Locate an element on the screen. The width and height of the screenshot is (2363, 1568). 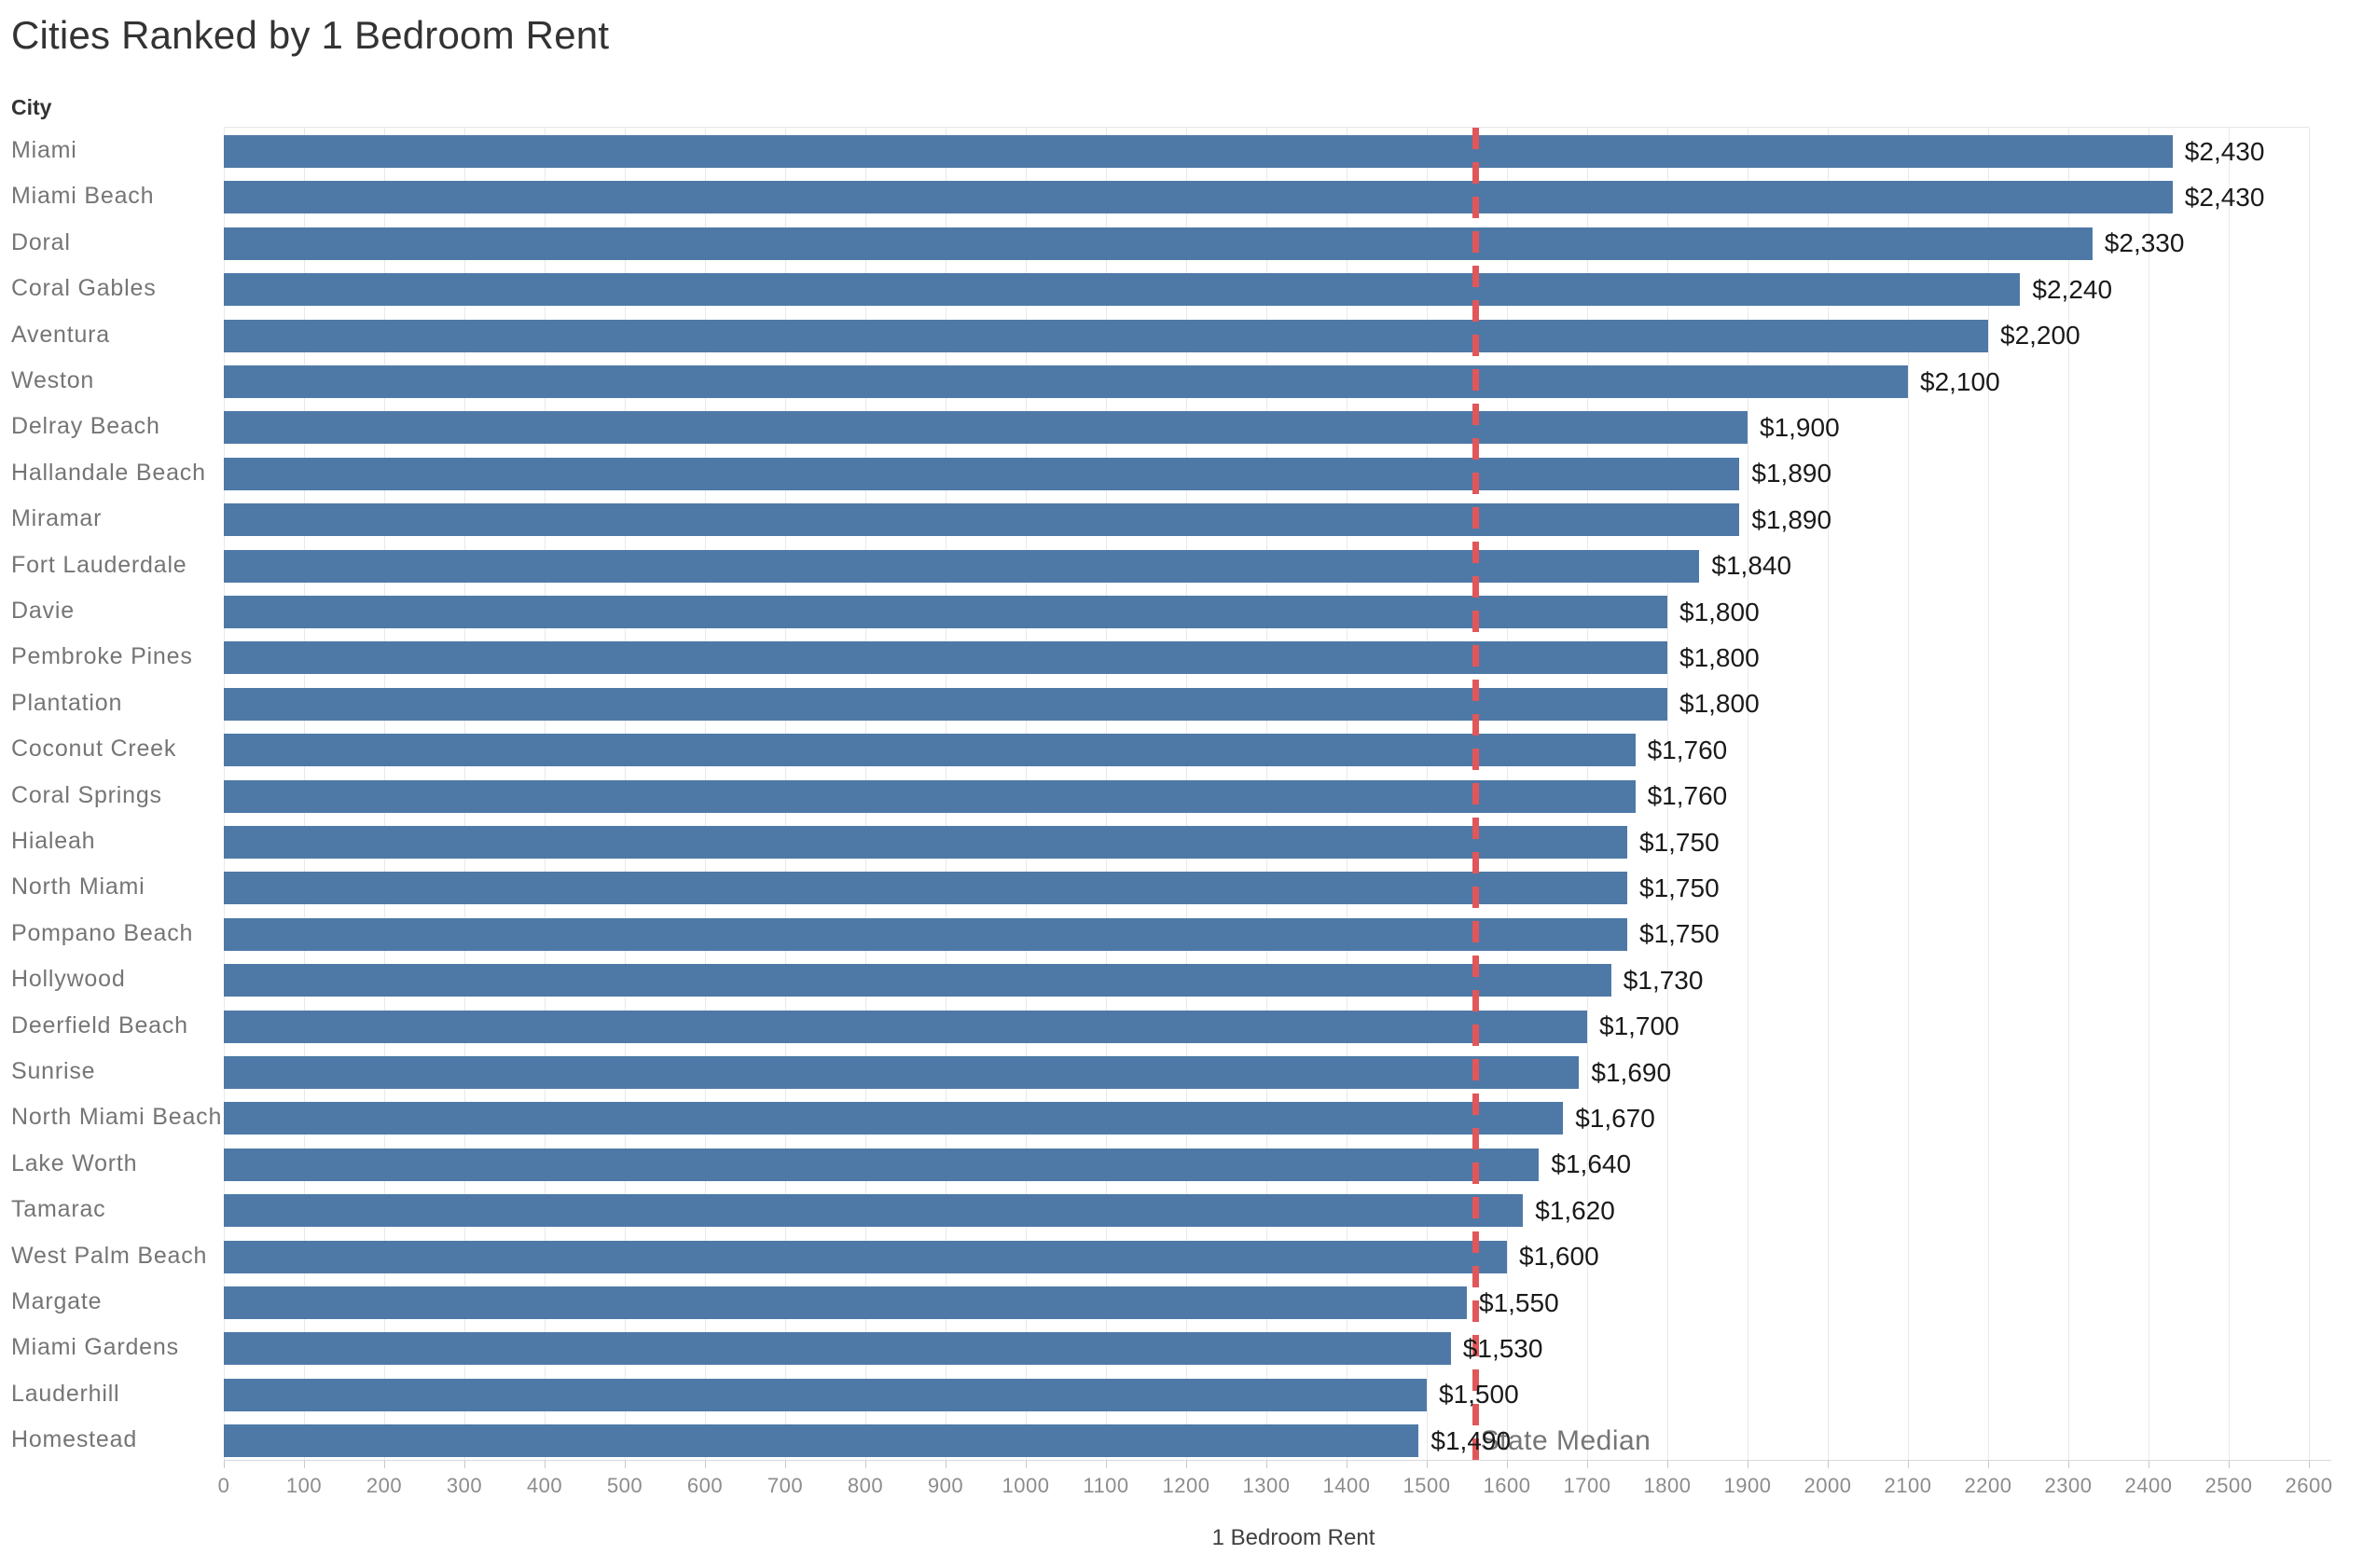
value-label: $1,670 is located at coordinates (1615, 1118).